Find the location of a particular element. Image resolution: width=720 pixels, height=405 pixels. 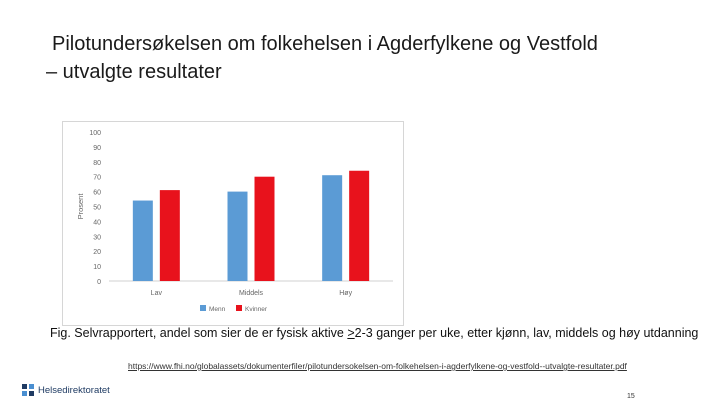

bar-menn-høy is located at coordinates (332, 228).